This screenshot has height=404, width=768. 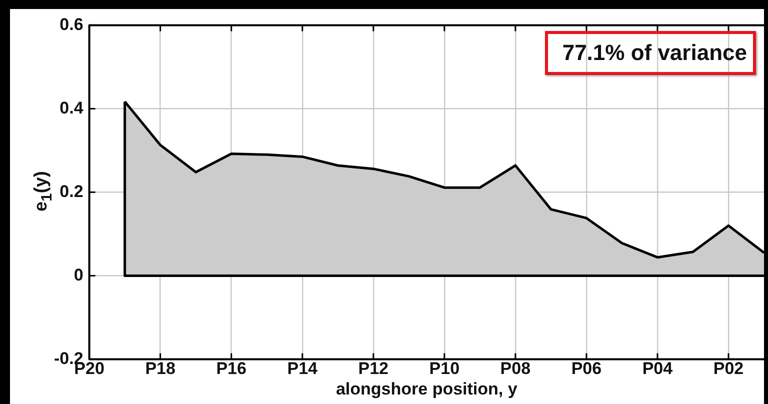 I want to click on x-tick-label: P06, so click(x=586, y=368).